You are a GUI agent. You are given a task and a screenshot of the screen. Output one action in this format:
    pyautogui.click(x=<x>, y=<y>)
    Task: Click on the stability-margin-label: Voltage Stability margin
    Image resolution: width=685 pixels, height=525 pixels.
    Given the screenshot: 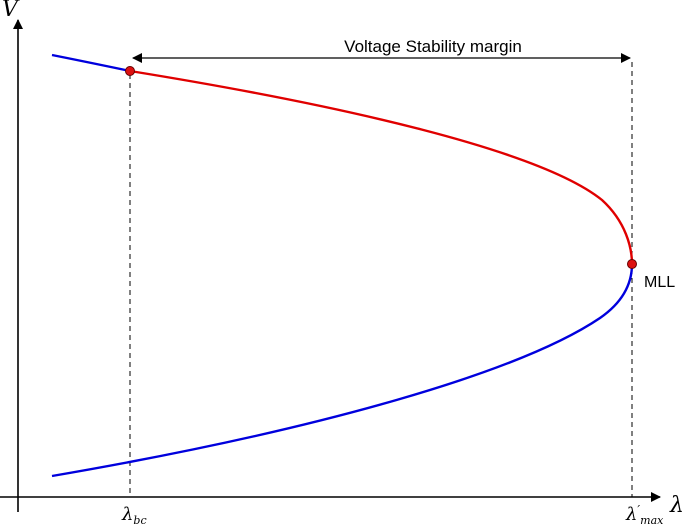 What is the action you would take?
    pyautogui.click(x=433, y=46)
    